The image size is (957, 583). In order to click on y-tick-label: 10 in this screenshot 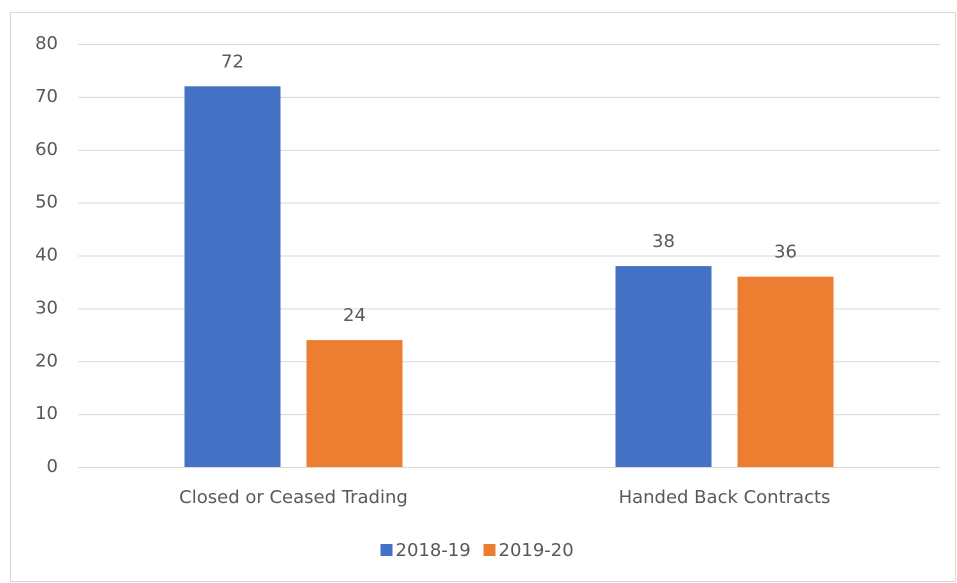, I will do `click(46, 413)`.